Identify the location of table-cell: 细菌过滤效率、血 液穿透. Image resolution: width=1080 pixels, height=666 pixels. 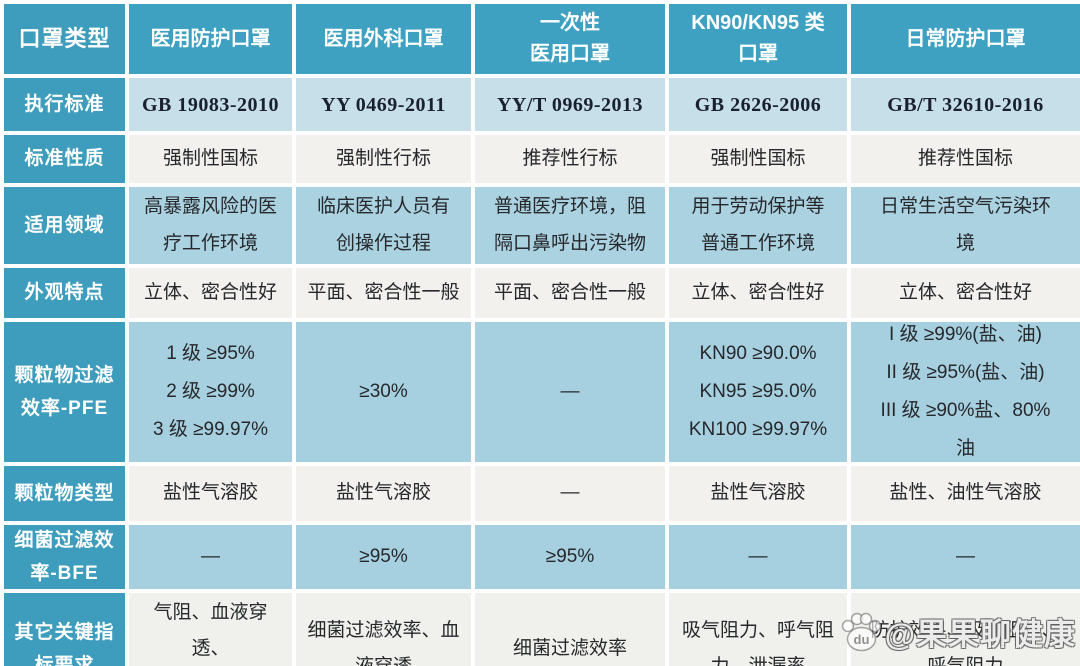
(383, 629).